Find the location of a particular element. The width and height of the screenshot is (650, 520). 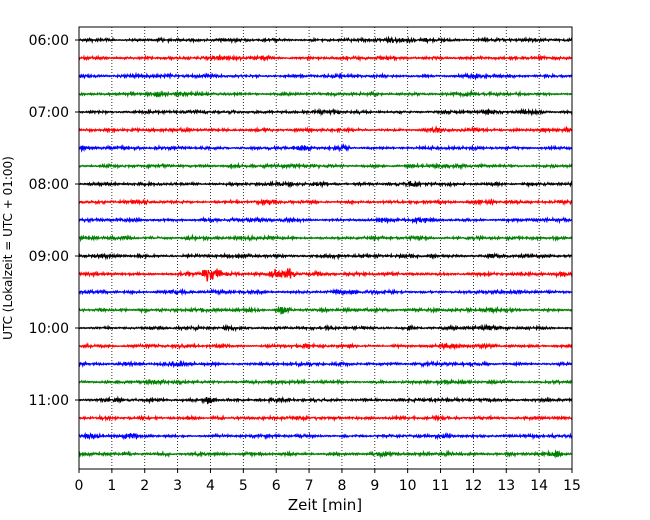

x-tick-label: 4 is located at coordinates (210, 486).